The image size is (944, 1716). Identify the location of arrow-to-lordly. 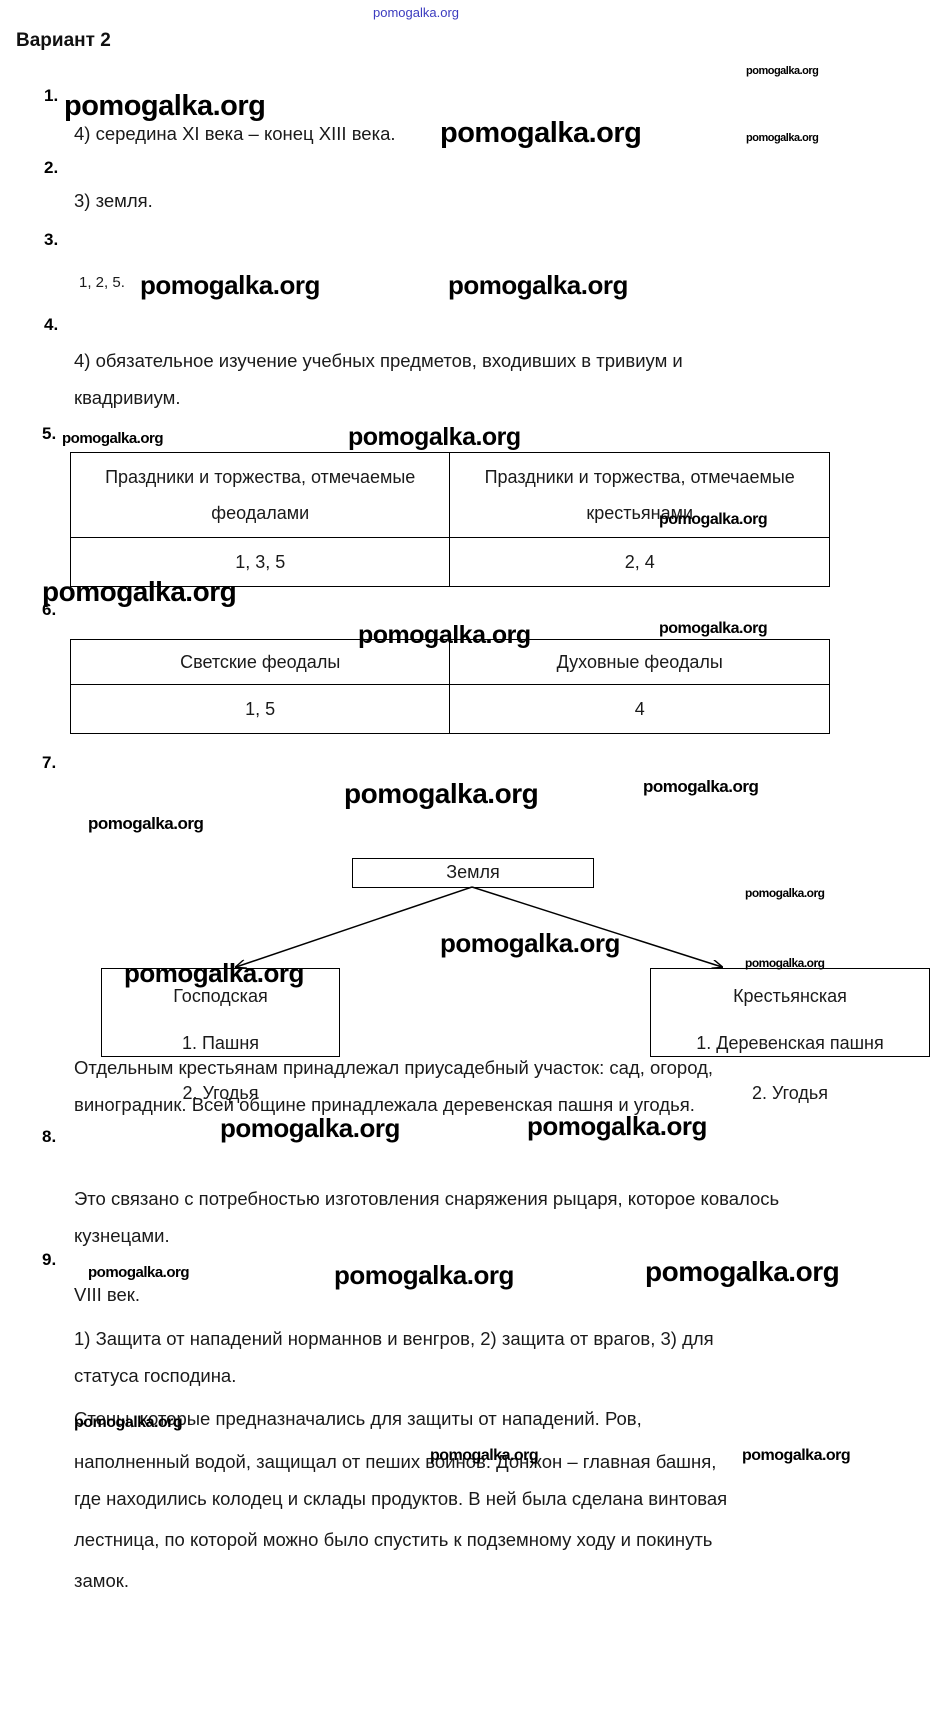
(354, 926).